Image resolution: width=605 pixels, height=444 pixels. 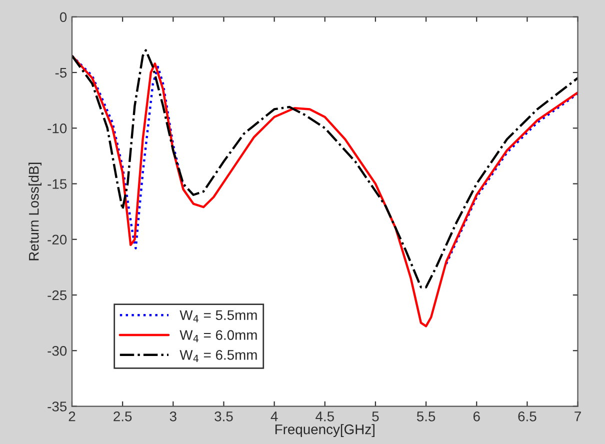 What do you see at coordinates (61, 73) in the screenshot?
I see `y-tick-label: -5` at bounding box center [61, 73].